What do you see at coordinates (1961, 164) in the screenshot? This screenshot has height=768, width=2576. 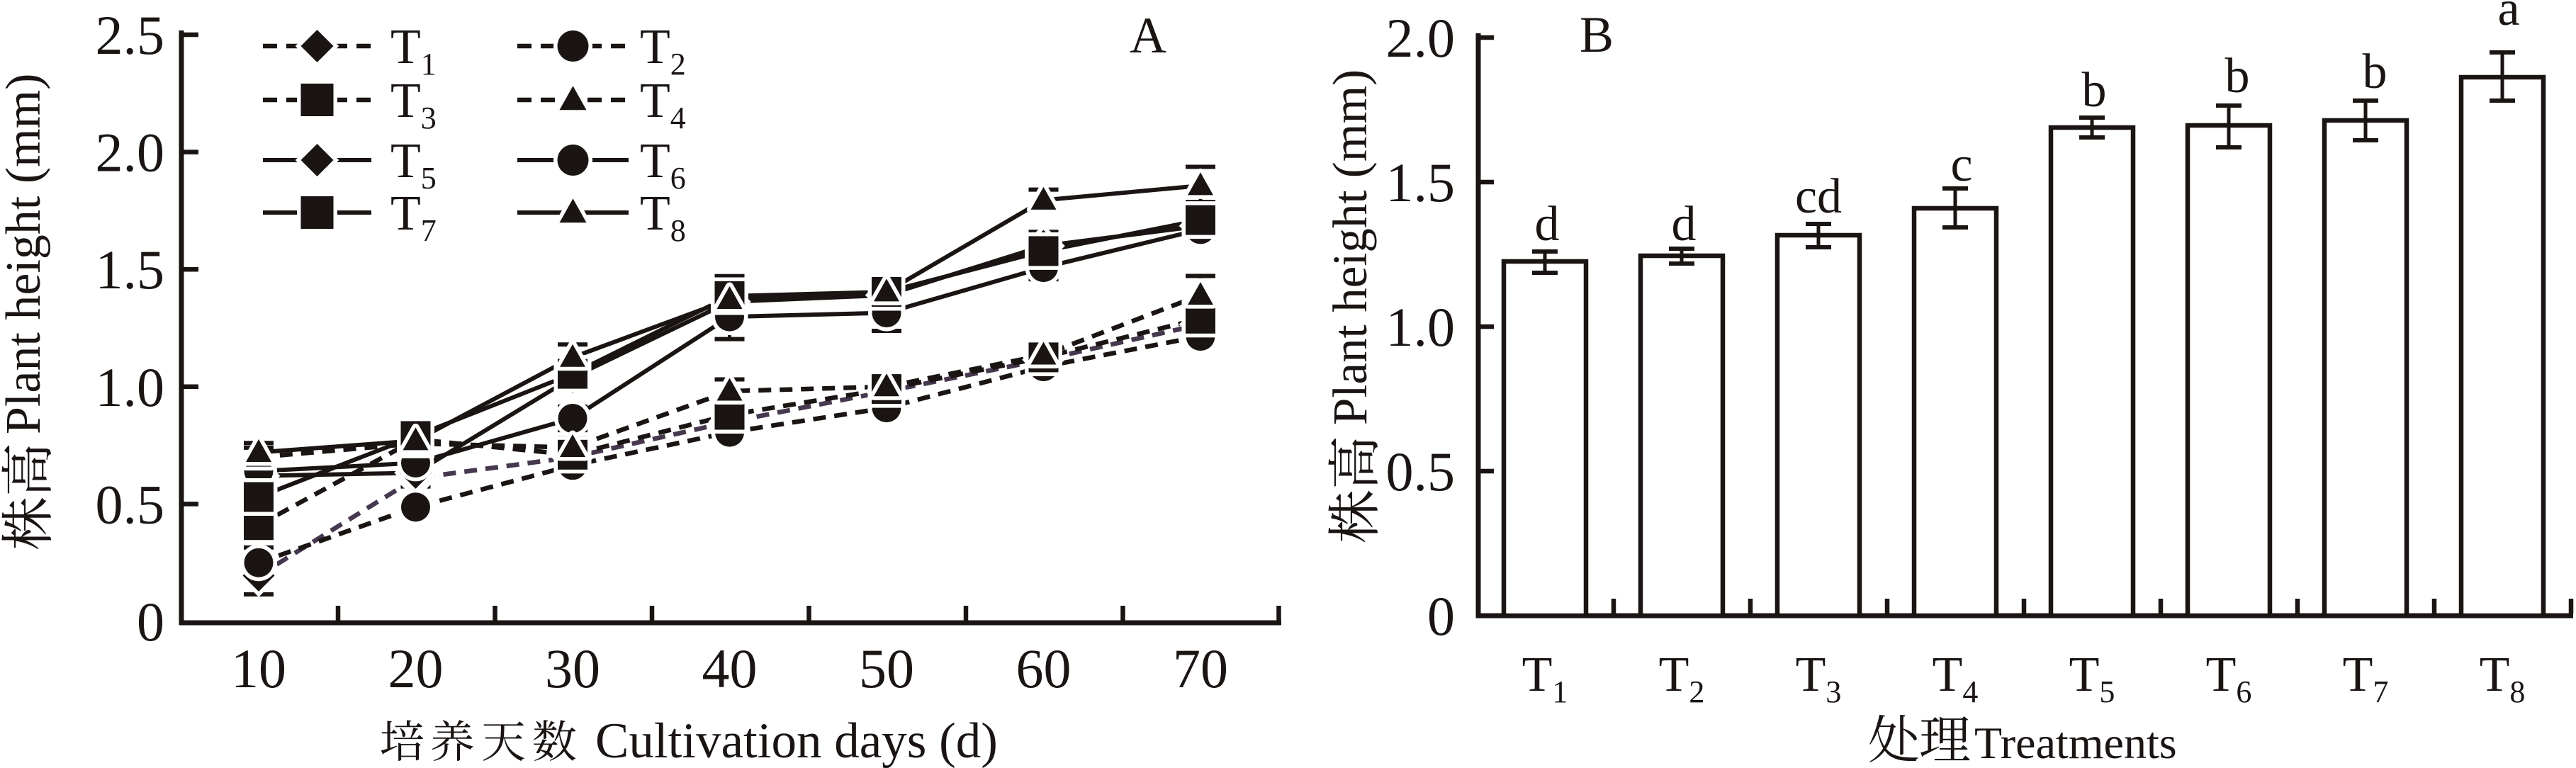 I see `svg-text: c` at bounding box center [1961, 164].